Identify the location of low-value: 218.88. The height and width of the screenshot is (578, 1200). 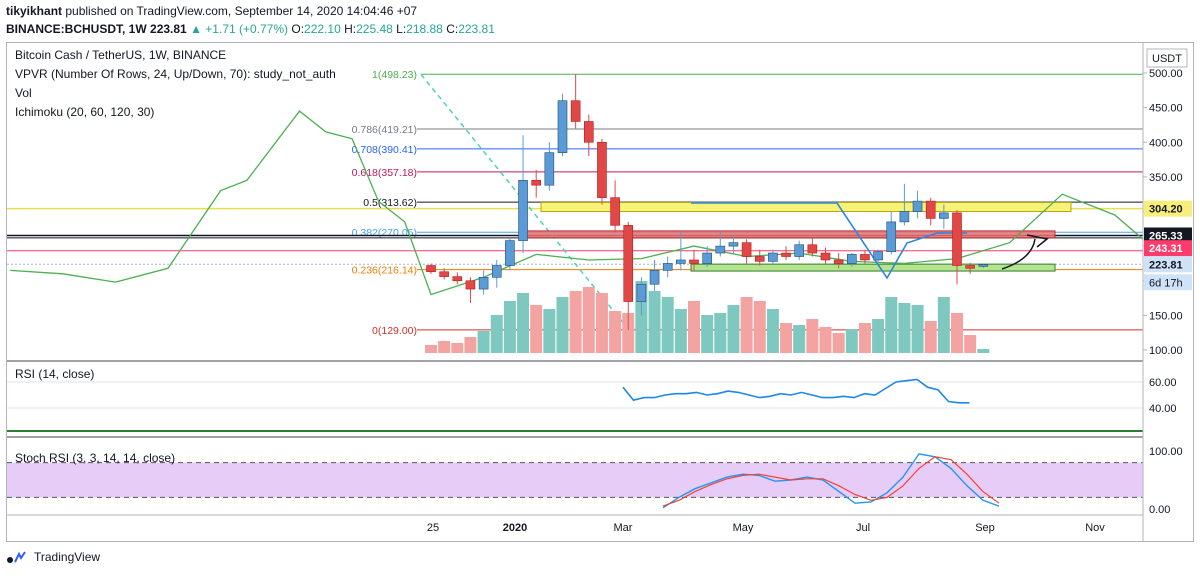
(424, 29).